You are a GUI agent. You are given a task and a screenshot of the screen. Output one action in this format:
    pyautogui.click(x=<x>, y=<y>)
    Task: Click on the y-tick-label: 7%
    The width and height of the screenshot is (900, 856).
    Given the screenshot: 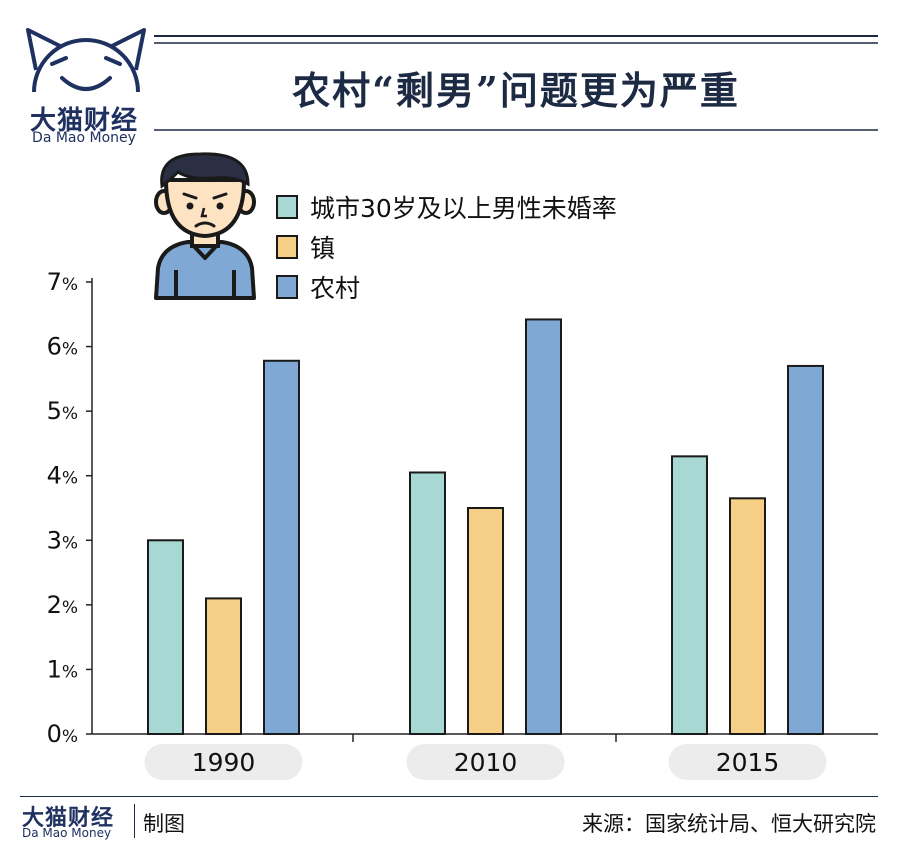 What is the action you would take?
    pyautogui.click(x=62, y=282)
    